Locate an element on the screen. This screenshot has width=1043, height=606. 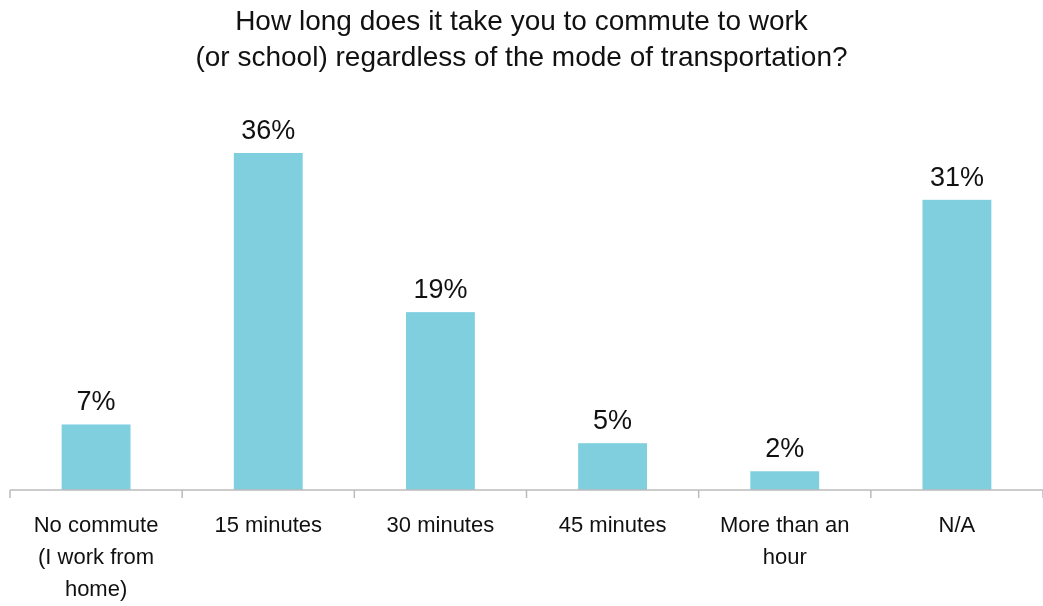
data-label: 7% is located at coordinates (96, 401).